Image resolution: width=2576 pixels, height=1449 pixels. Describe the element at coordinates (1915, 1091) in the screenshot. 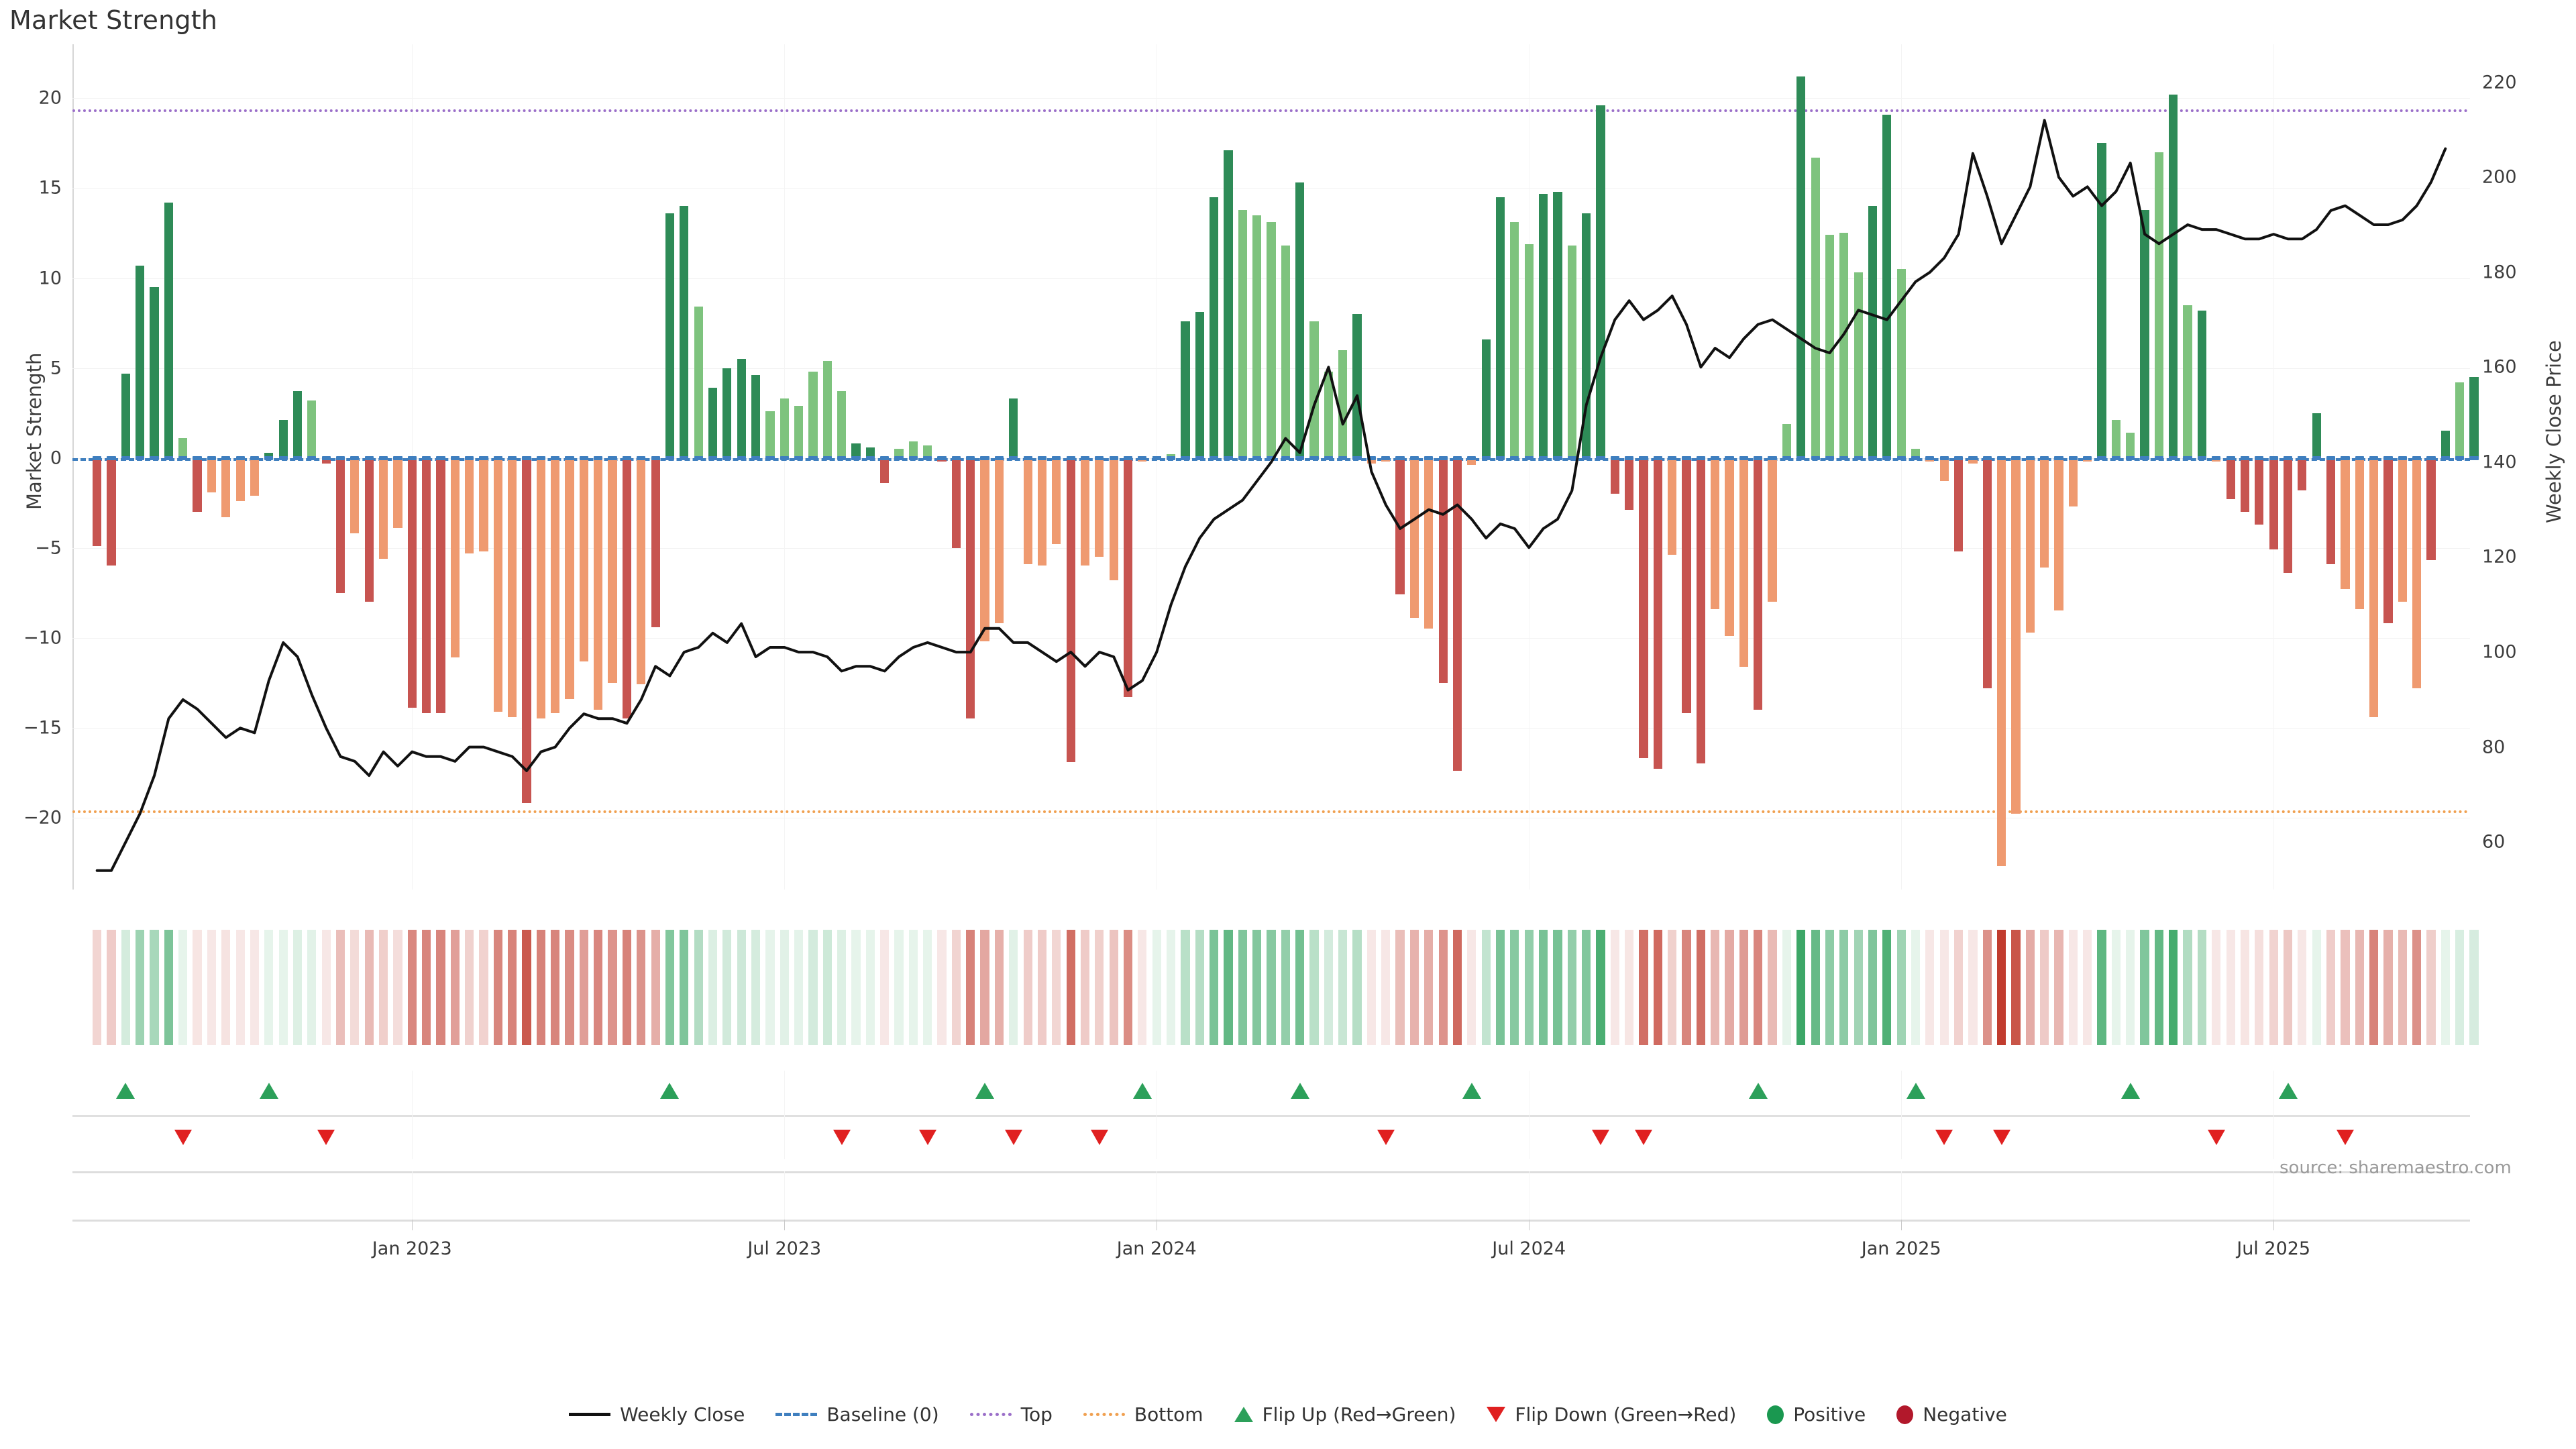

I see `flip-up-marker` at that location.